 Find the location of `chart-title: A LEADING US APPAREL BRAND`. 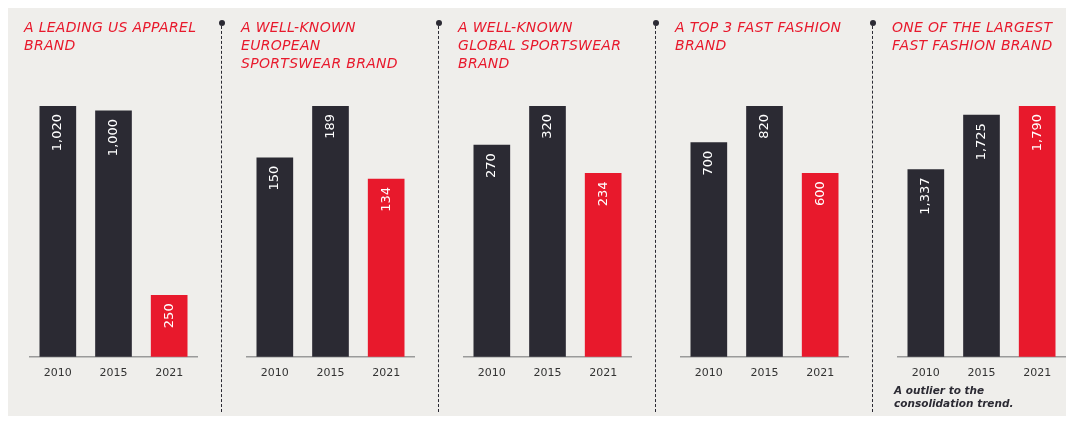

chart-title: A LEADING US APPAREL BRAND is located at coordinates (110, 36).